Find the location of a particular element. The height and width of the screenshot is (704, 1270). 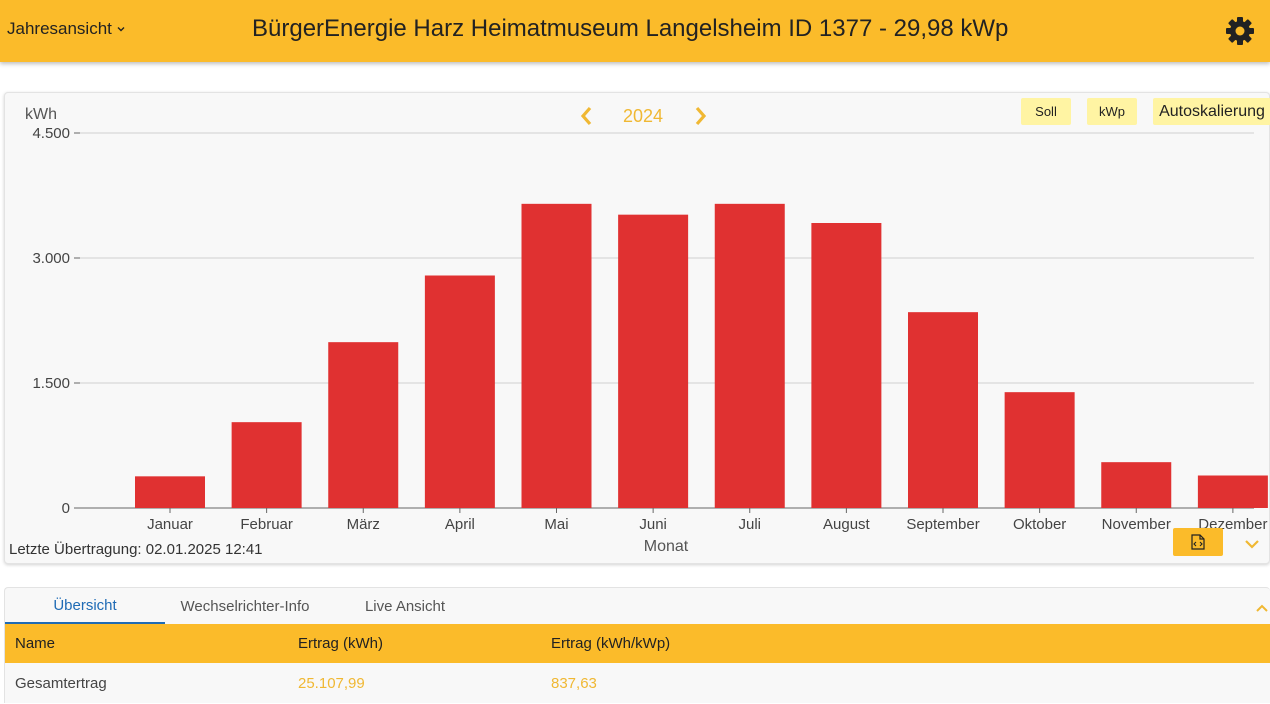

autoscale-toggle-button: Autoskalierung is located at coordinates (1211, 111).